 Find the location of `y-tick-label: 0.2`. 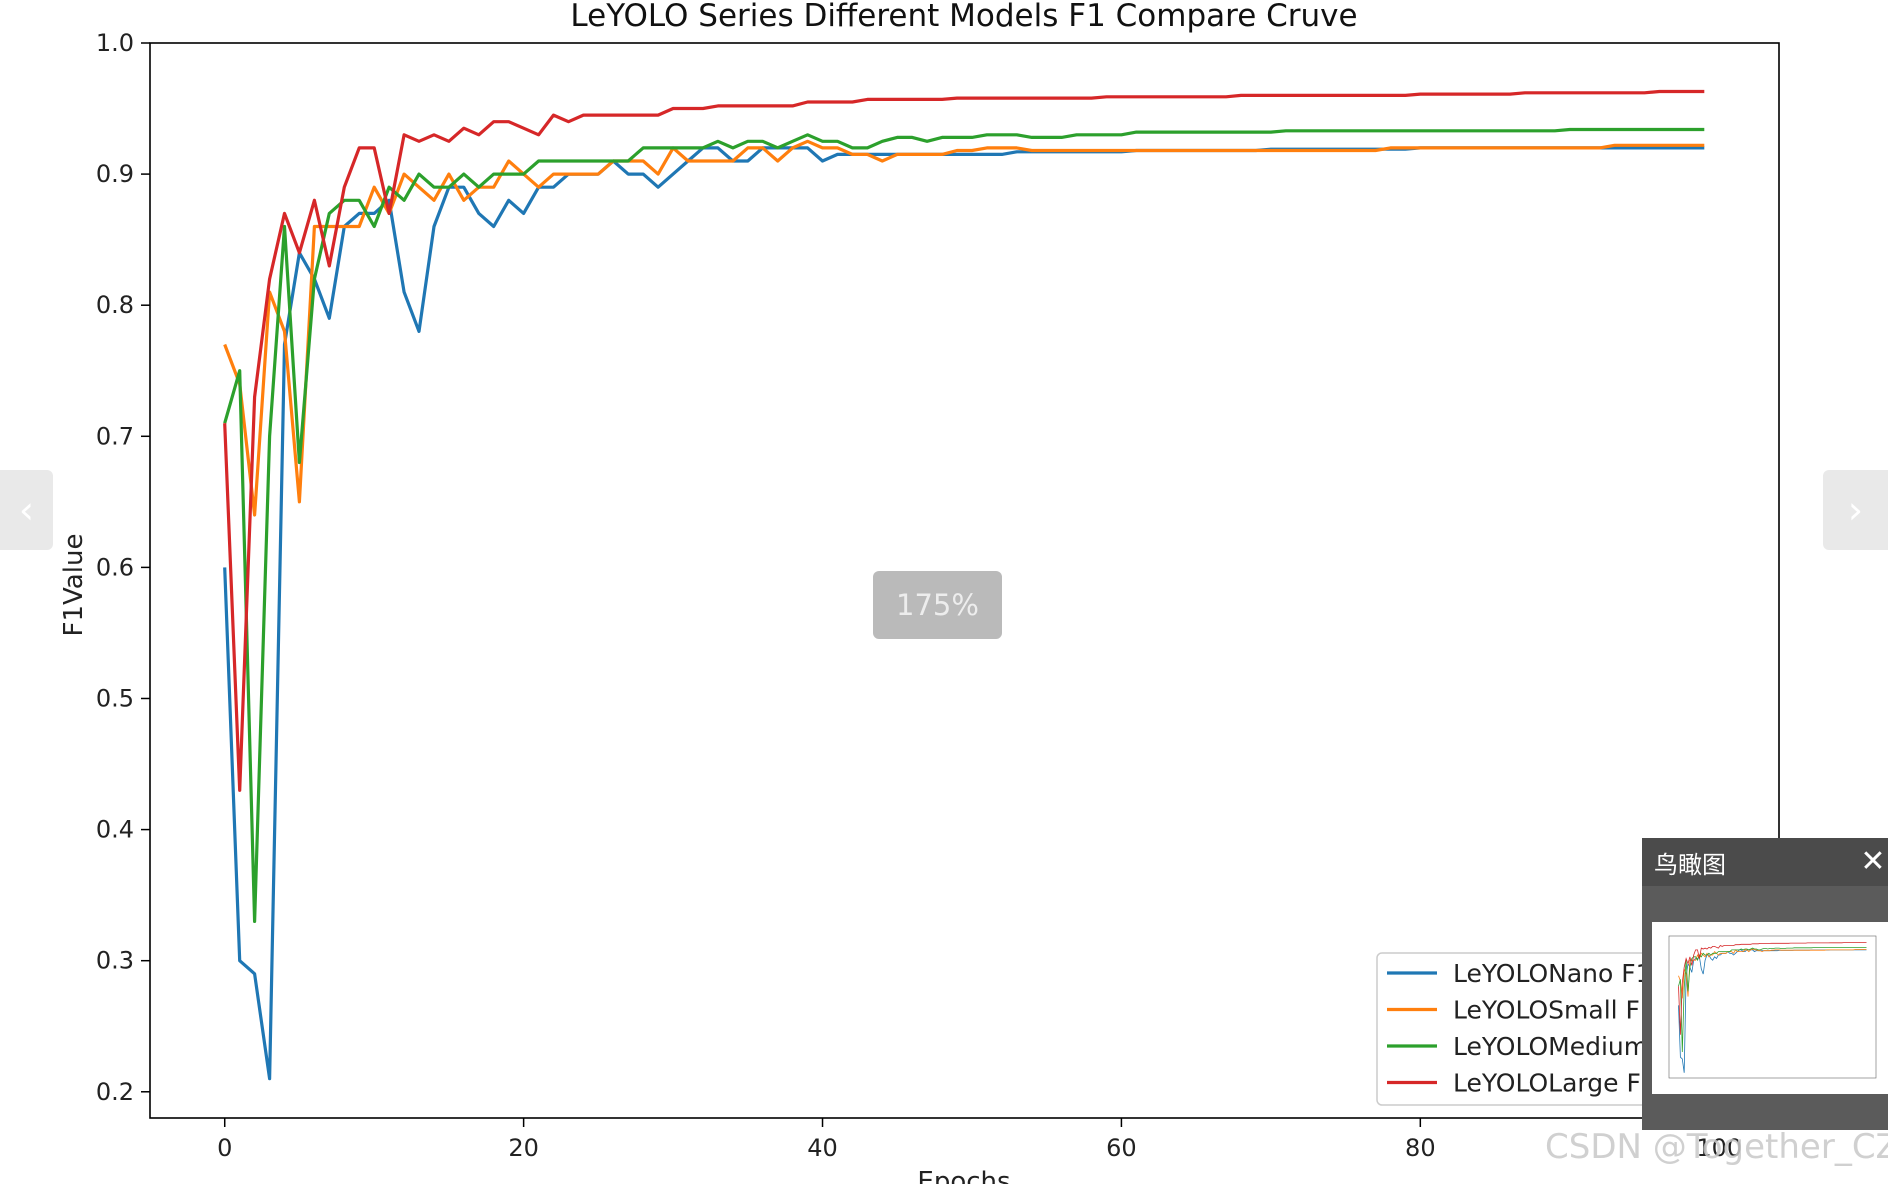

y-tick-label: 0.2 is located at coordinates (115, 1092).